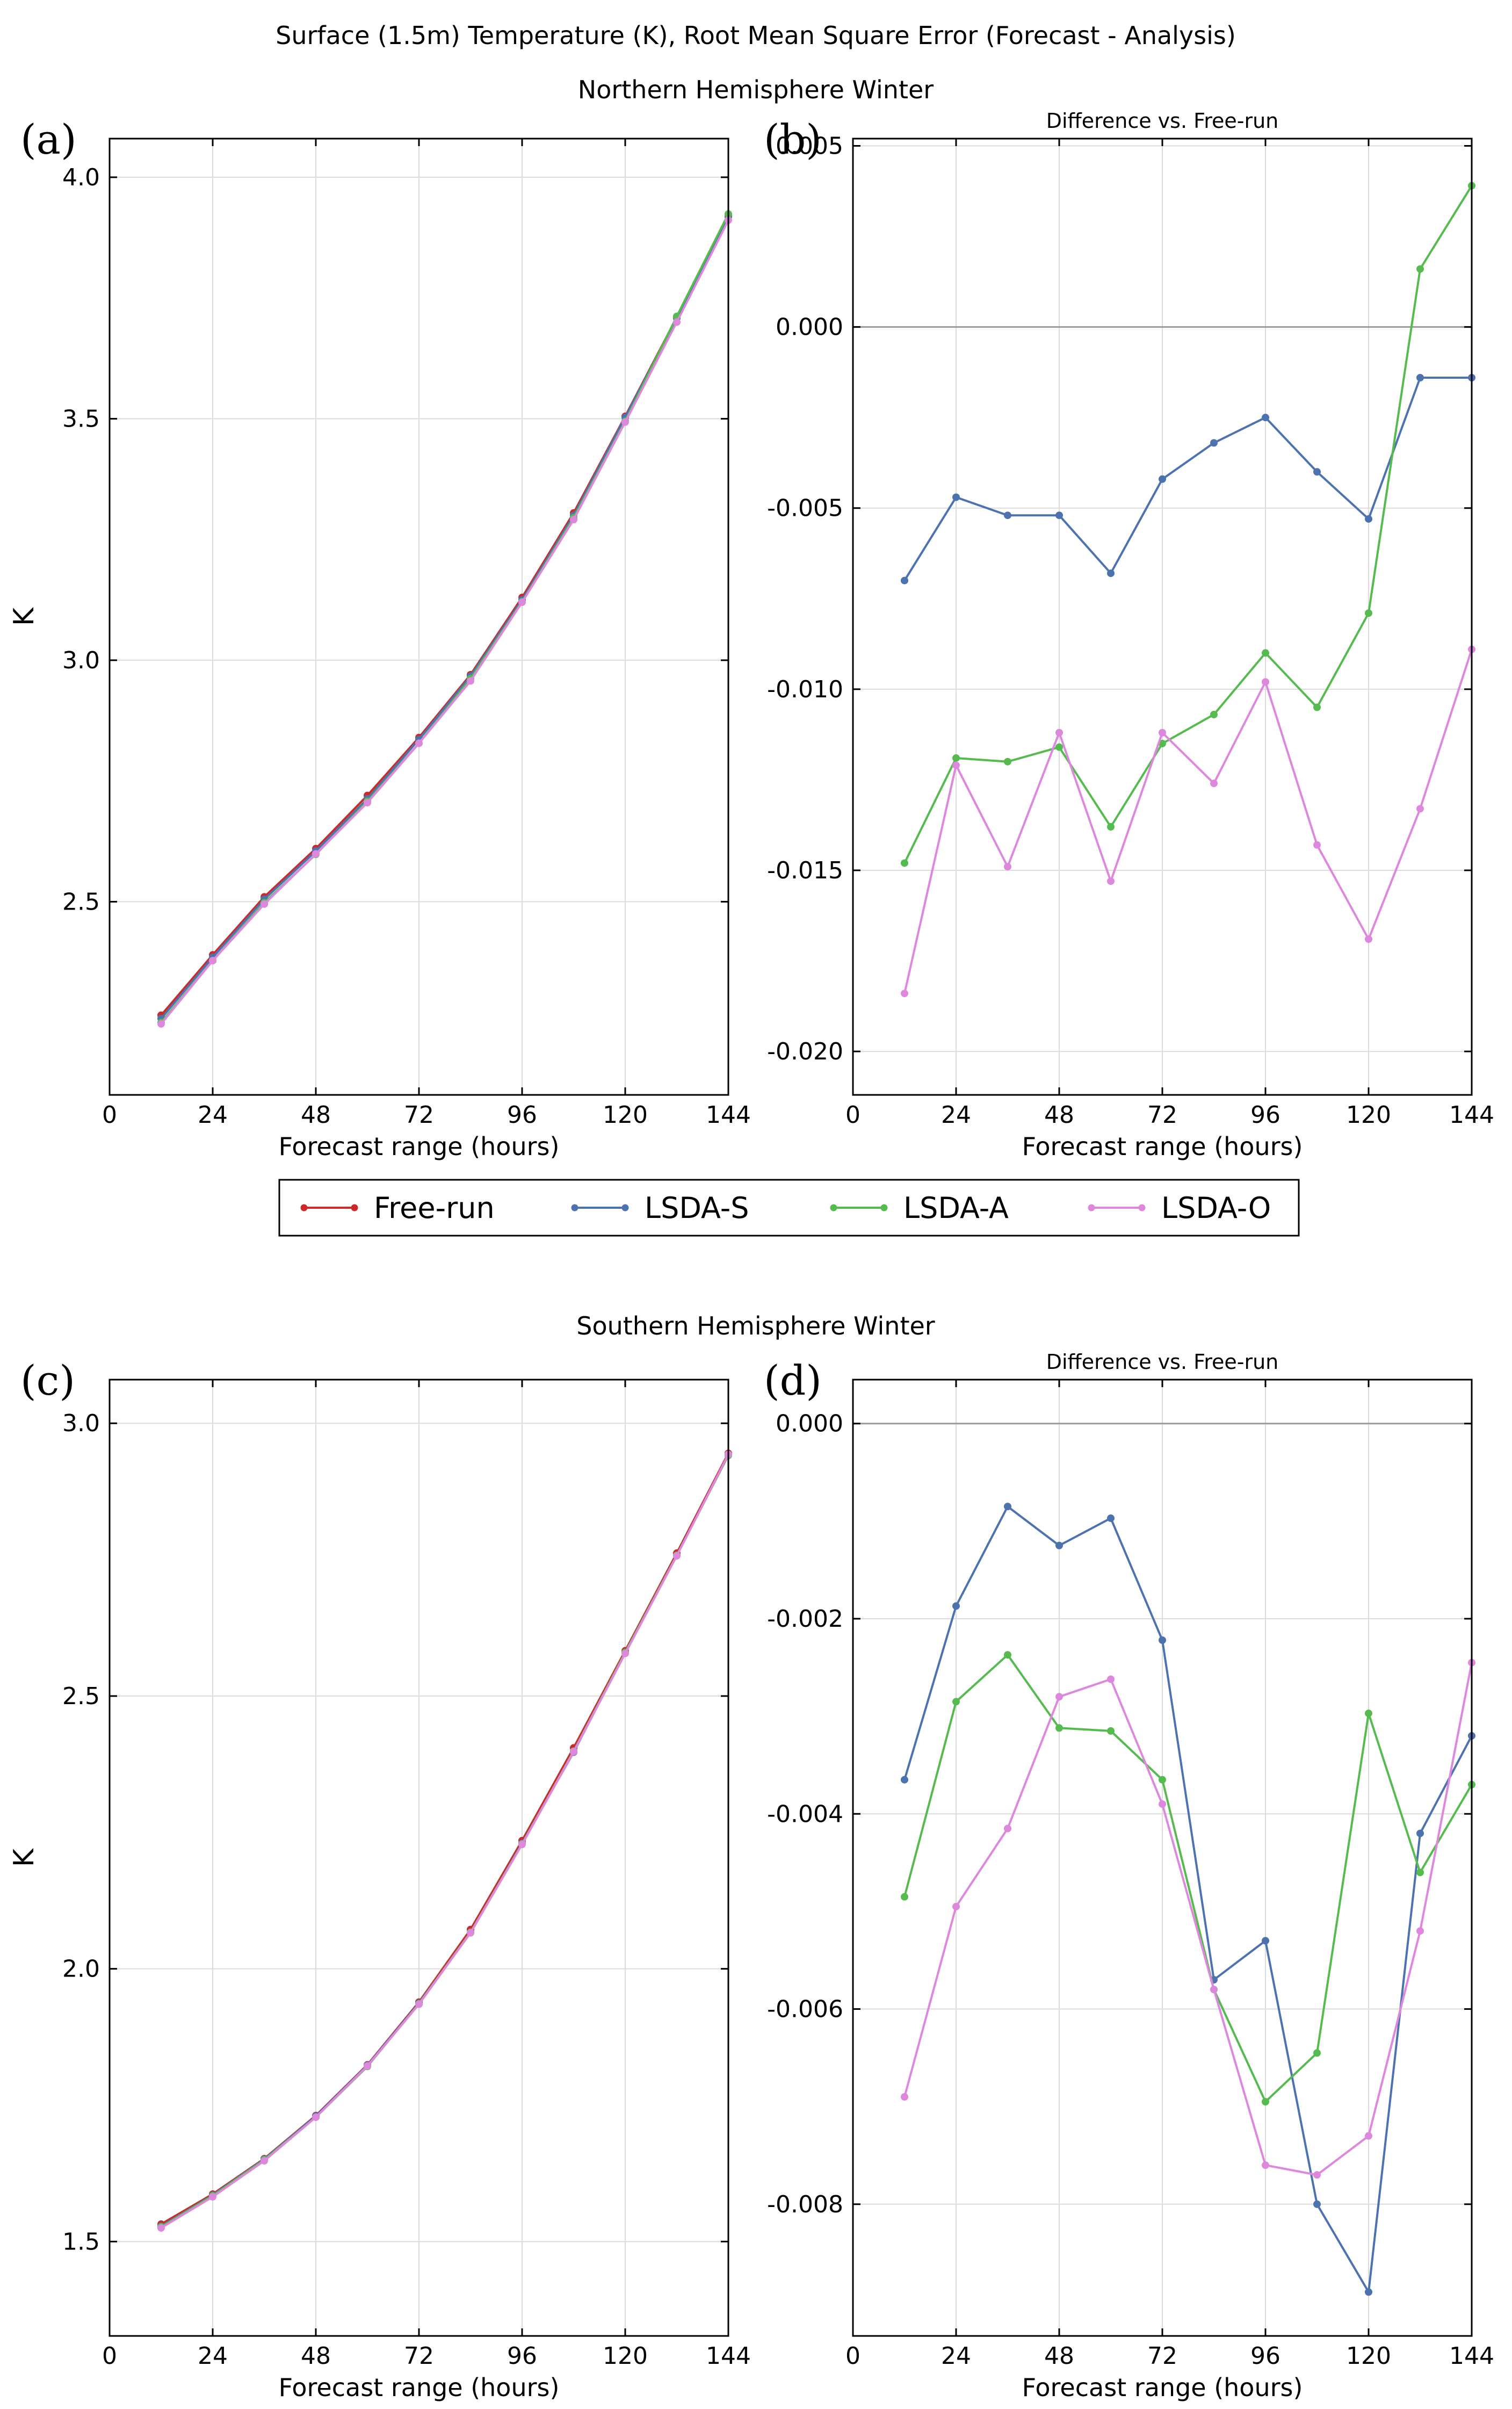 The image size is (1512, 2409). What do you see at coordinates (574, 1207) in the screenshot?
I see `legend-marker-lsda-s` at bounding box center [574, 1207].